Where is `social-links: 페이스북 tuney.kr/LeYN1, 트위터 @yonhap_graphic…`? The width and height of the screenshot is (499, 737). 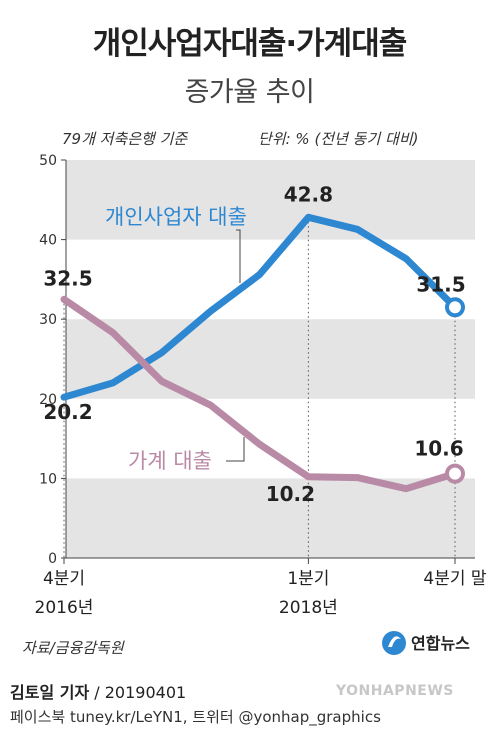
social-links: 페이스북 tuney.kr/LeYN1, 트위터 @yonhap_graphic… is located at coordinates (195, 717).